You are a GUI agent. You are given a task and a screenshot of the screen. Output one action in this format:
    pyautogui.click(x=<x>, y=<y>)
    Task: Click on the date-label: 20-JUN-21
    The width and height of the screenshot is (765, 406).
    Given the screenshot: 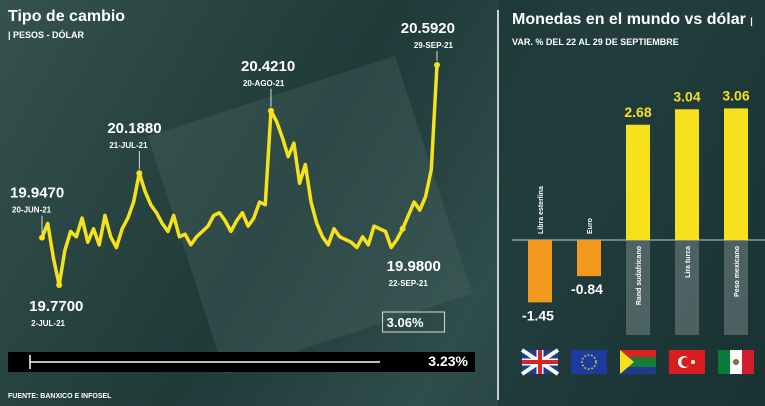 What is the action you would take?
    pyautogui.click(x=32, y=210)
    